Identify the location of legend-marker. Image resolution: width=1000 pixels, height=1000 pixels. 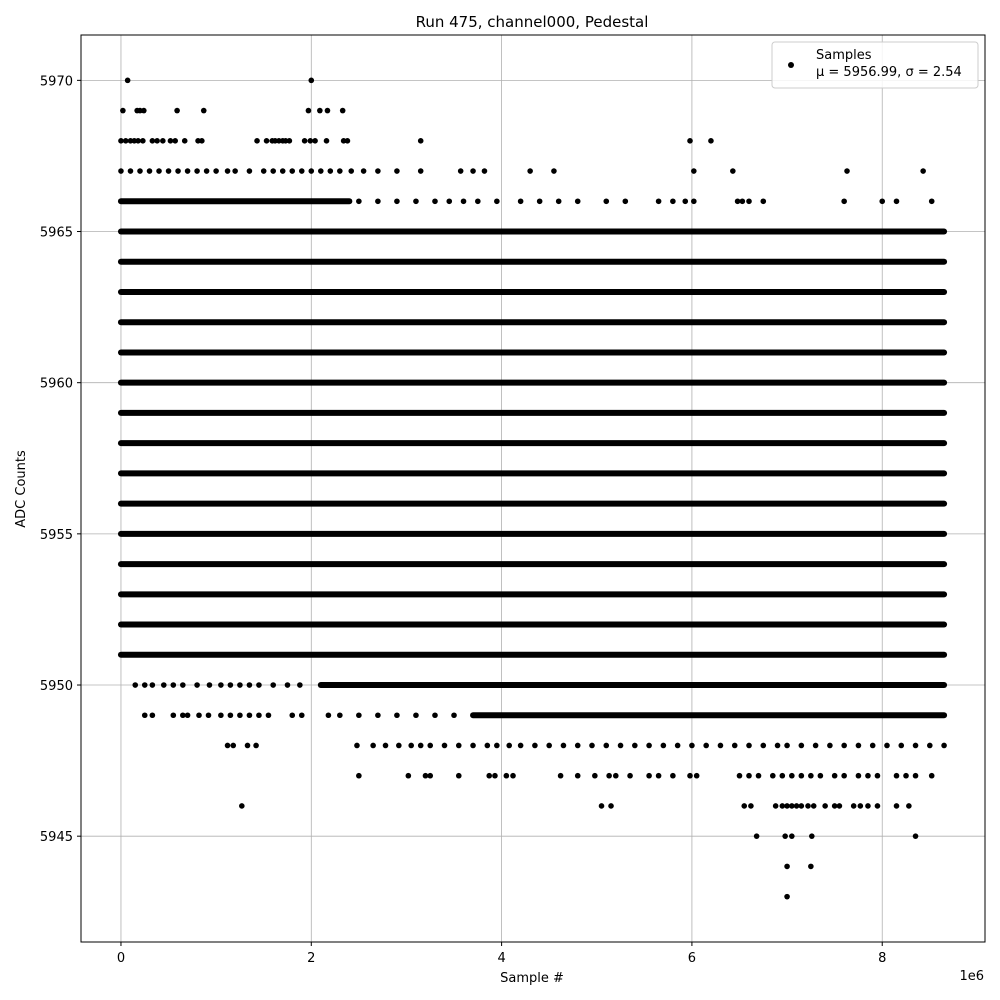
(791, 65).